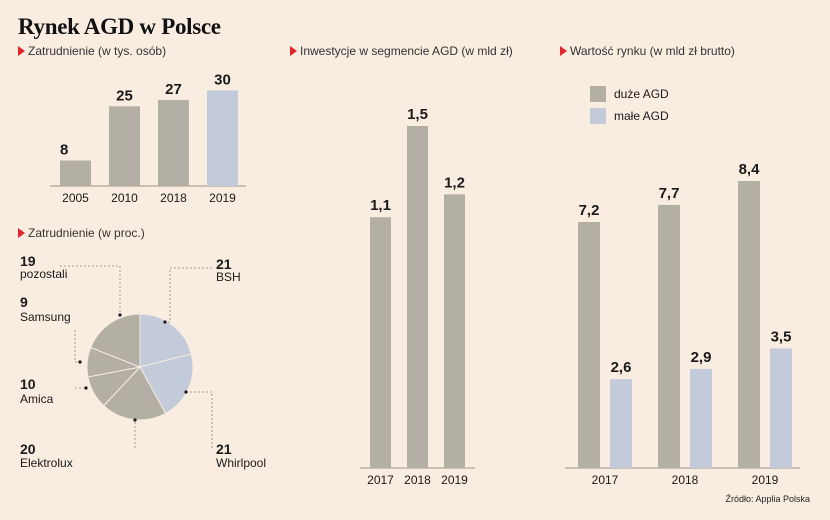  I want to click on market-value-small-2017: 2,6, so click(621, 367).